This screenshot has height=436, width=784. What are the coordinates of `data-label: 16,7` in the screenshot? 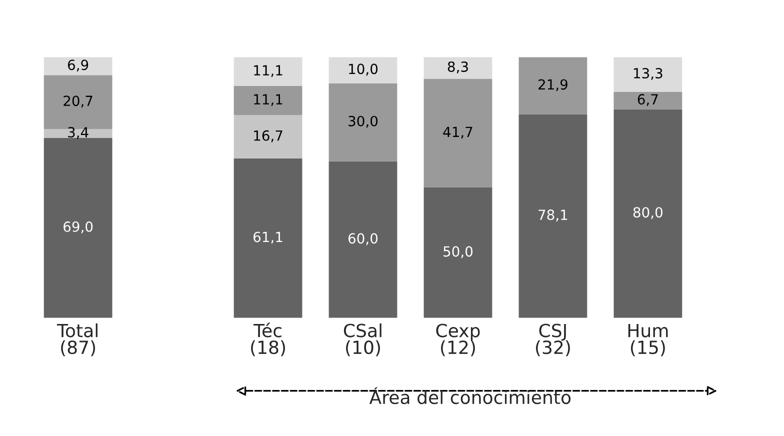 It's located at (268, 136).